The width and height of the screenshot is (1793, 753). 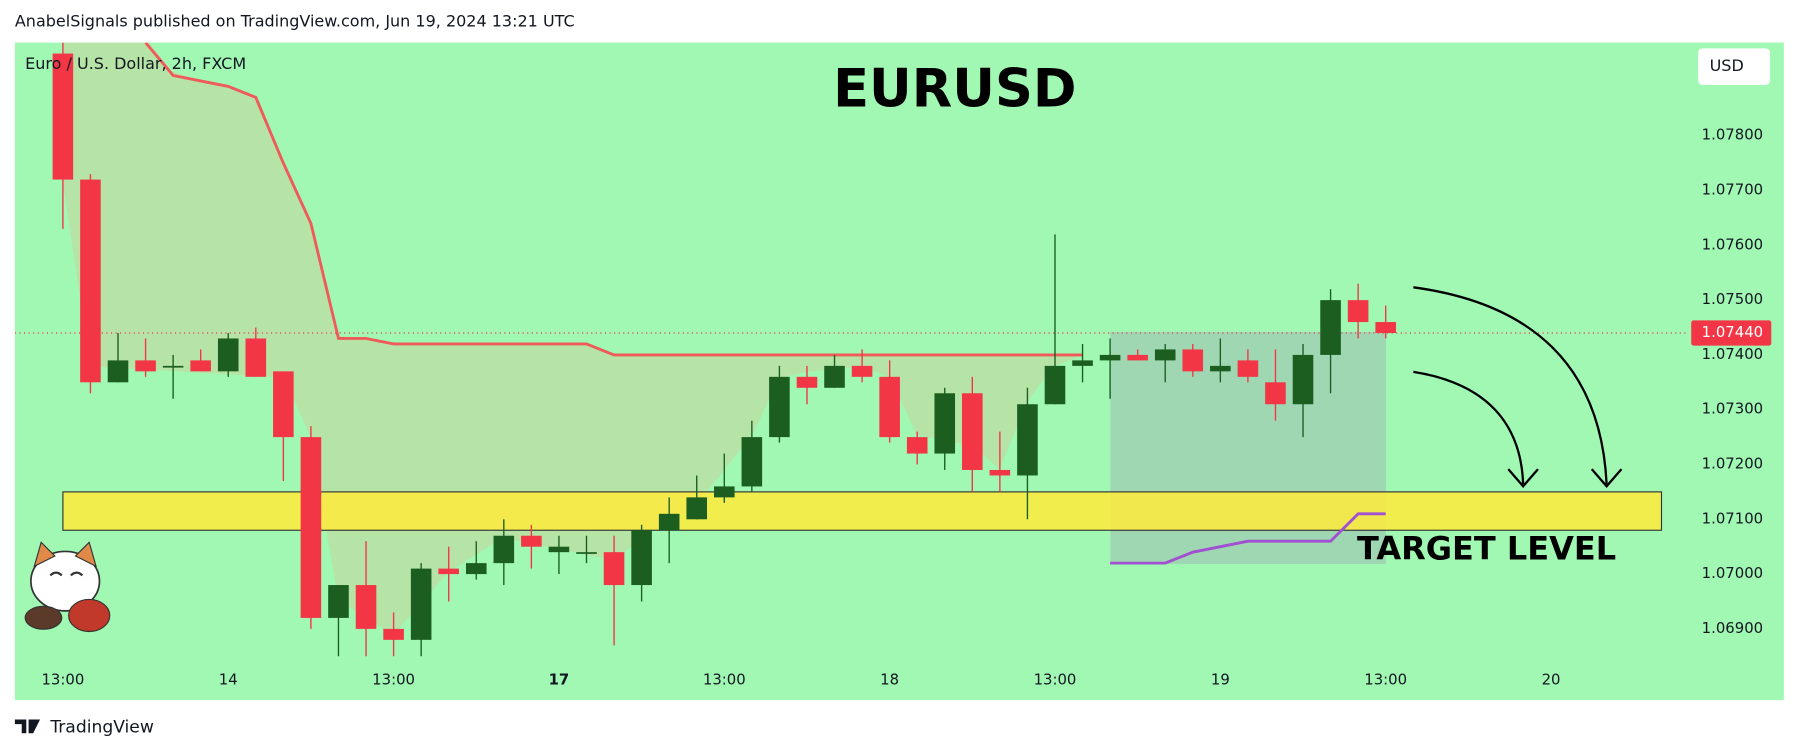 What do you see at coordinates (1732, 354) in the screenshot?
I see `y-tick-label: 1.07400` at bounding box center [1732, 354].